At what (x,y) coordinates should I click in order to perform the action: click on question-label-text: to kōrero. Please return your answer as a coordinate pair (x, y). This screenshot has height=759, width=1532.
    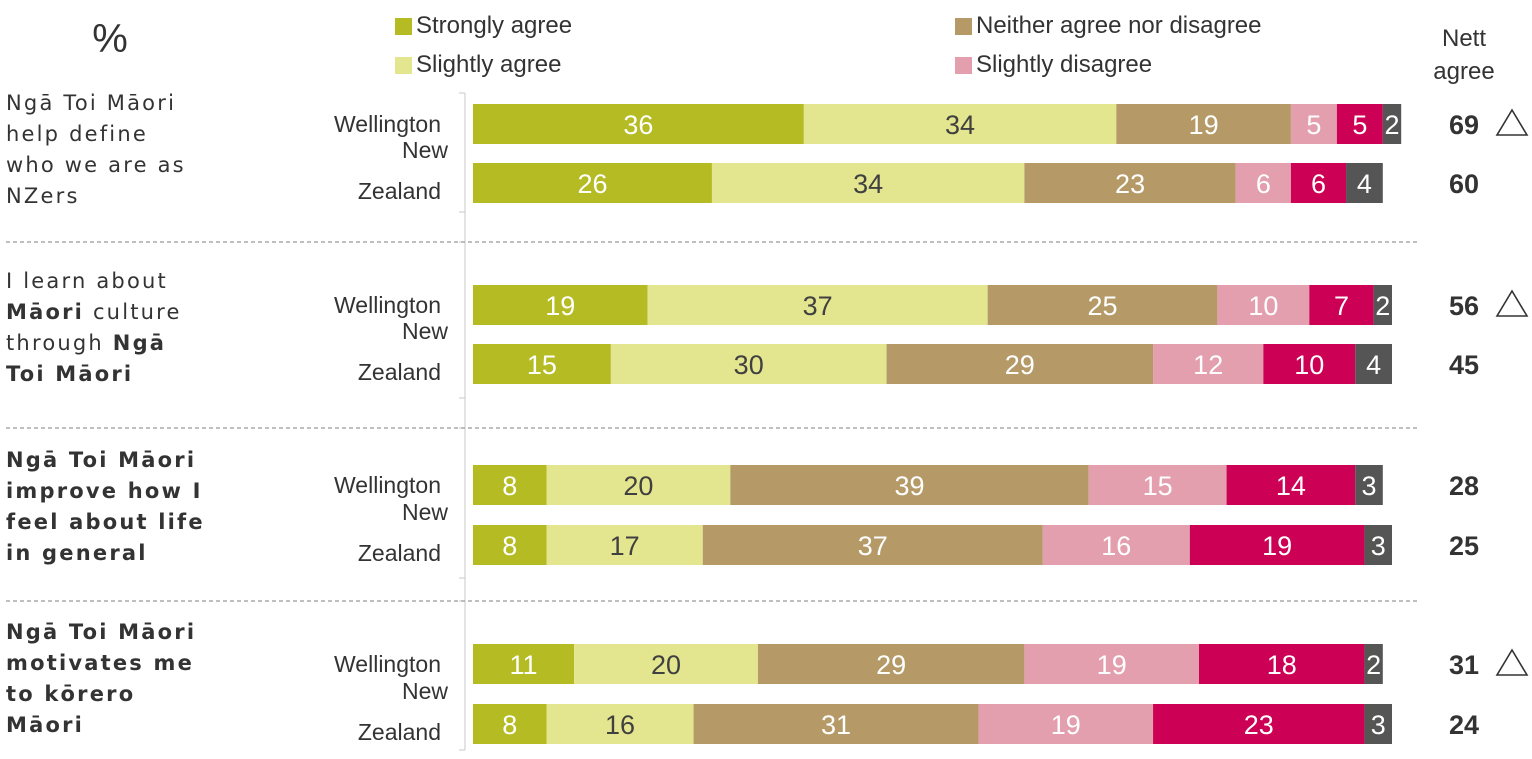
    Looking at the image, I should click on (71, 694).